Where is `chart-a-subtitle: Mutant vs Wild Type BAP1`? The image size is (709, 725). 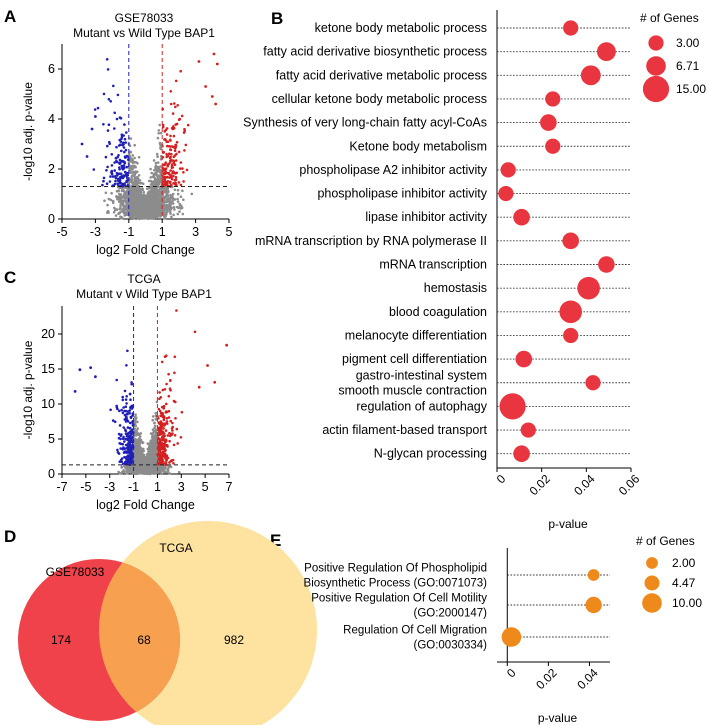
chart-a-subtitle: Mutant vs Wild Type BAP1 is located at coordinates (144, 33).